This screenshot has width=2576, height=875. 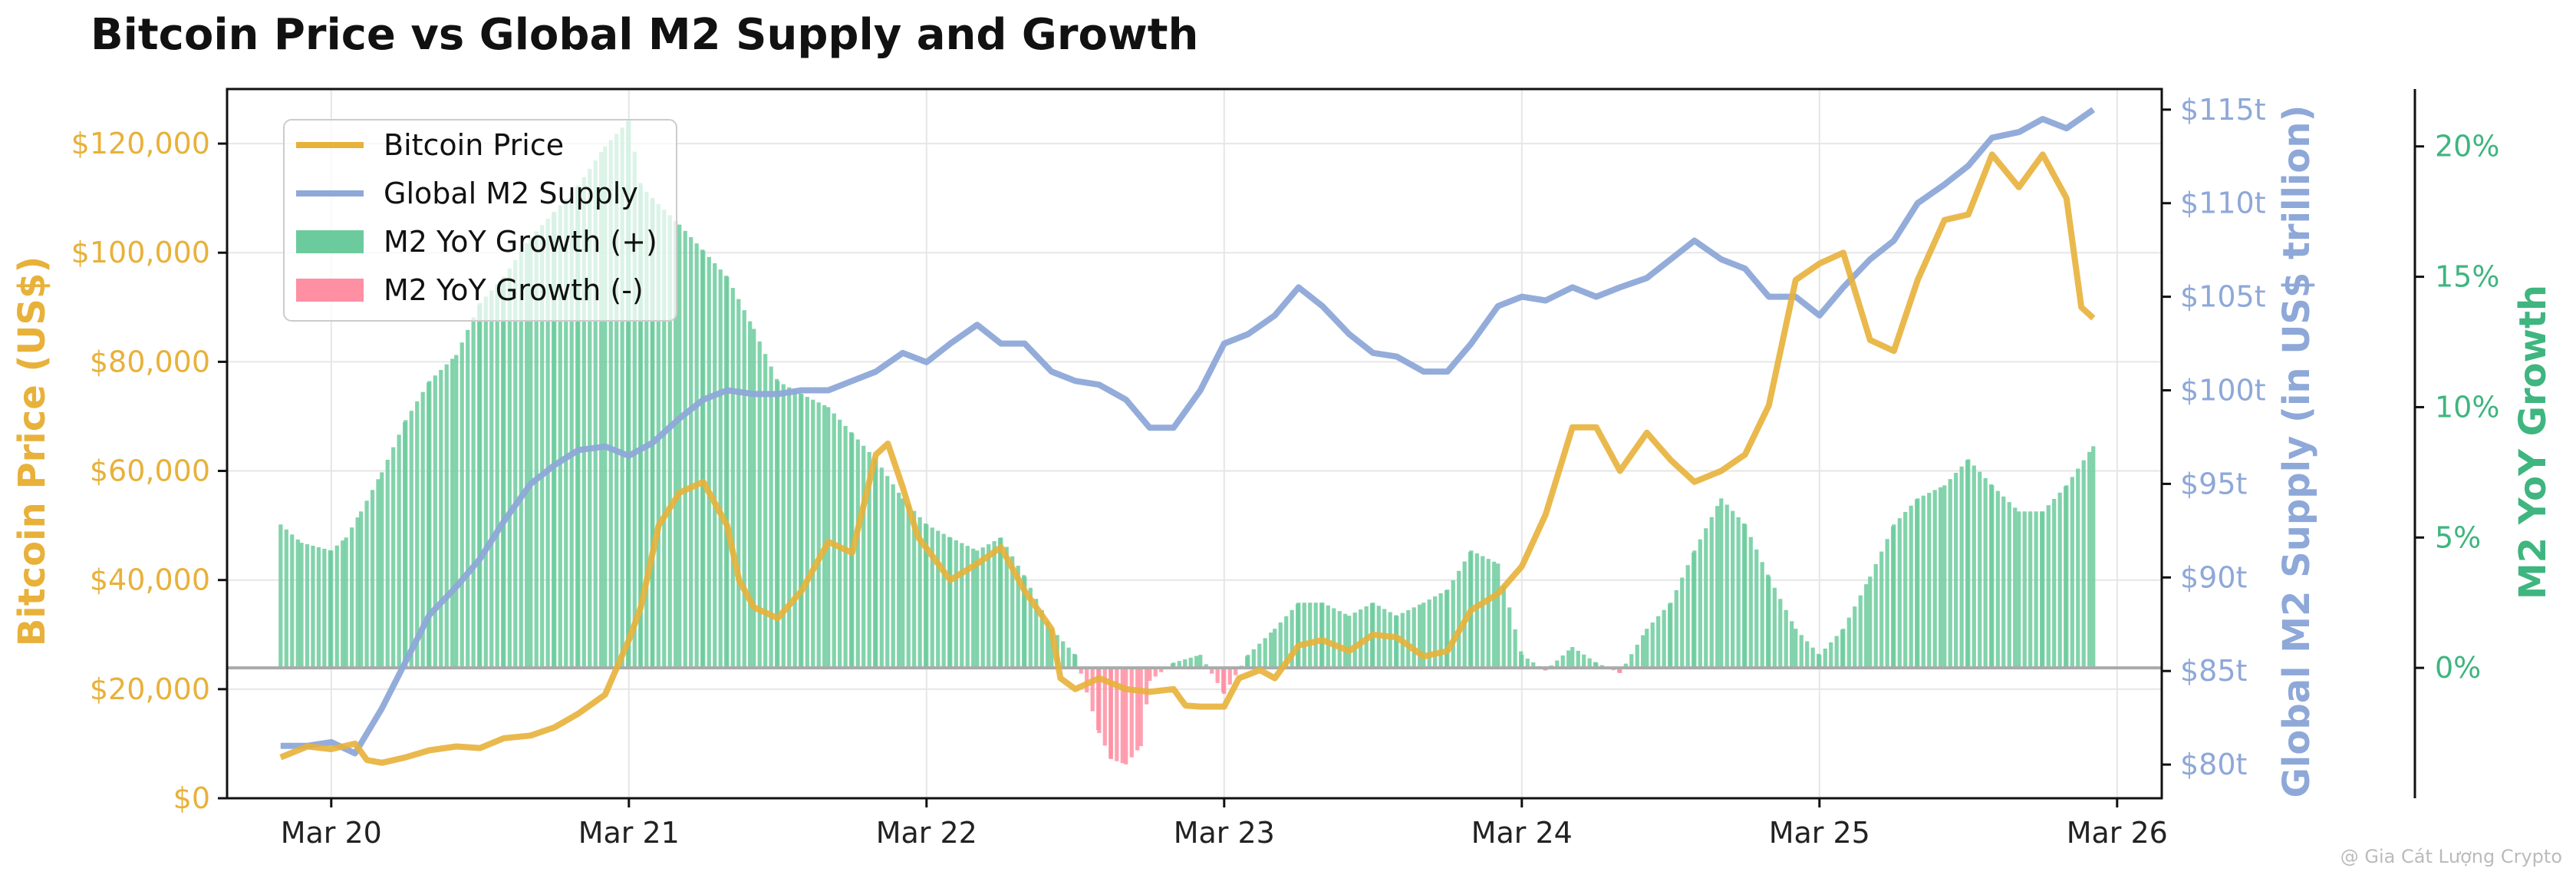 I want to click on legend-growth-neg-label: M2 YoY Growth (-), so click(x=514, y=290).